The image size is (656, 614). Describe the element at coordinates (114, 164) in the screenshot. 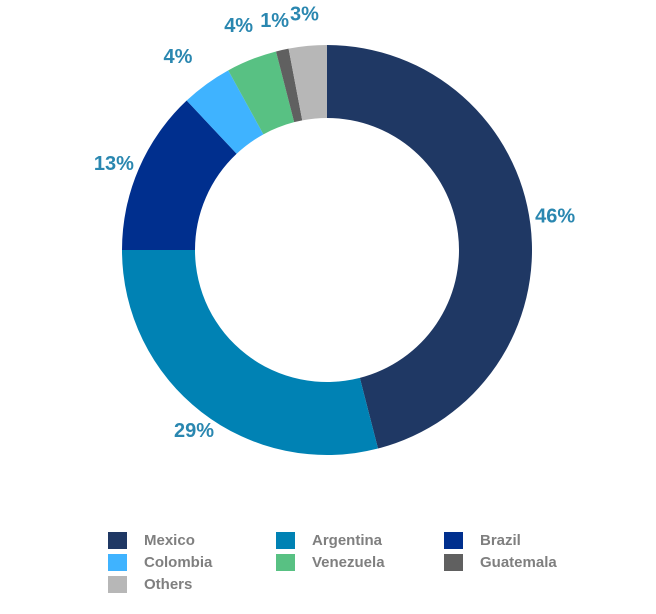

I see `data-label-brazil: 13%` at that location.